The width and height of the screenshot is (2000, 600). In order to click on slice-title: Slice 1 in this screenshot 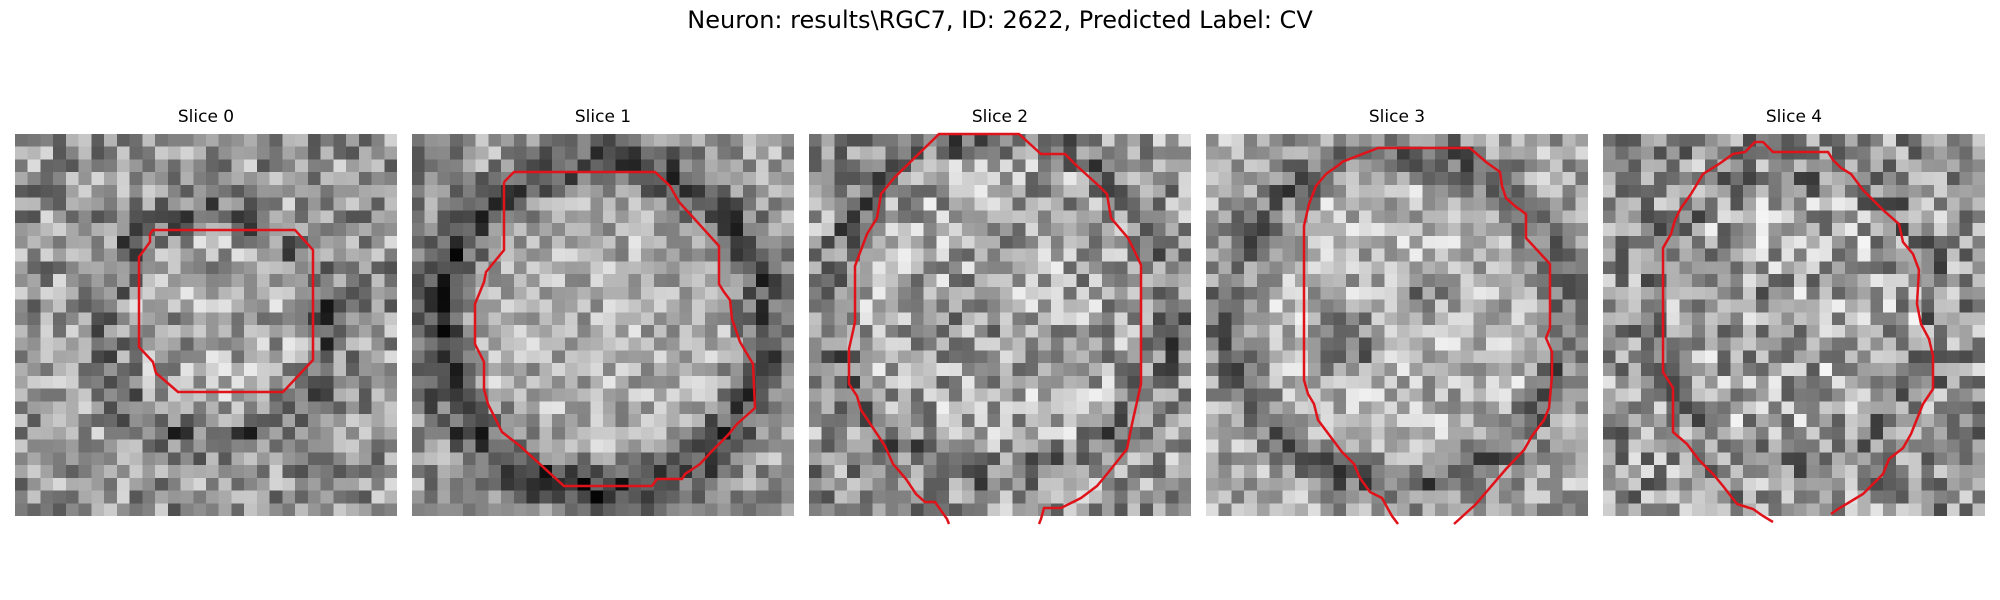, I will do `click(603, 117)`.